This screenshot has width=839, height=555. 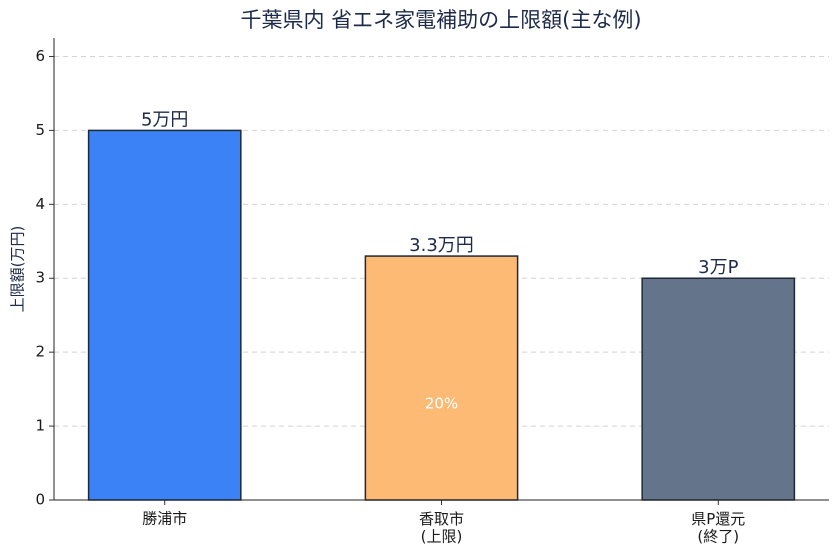 What do you see at coordinates (40, 278) in the screenshot?
I see `y-tick-label: 3` at bounding box center [40, 278].